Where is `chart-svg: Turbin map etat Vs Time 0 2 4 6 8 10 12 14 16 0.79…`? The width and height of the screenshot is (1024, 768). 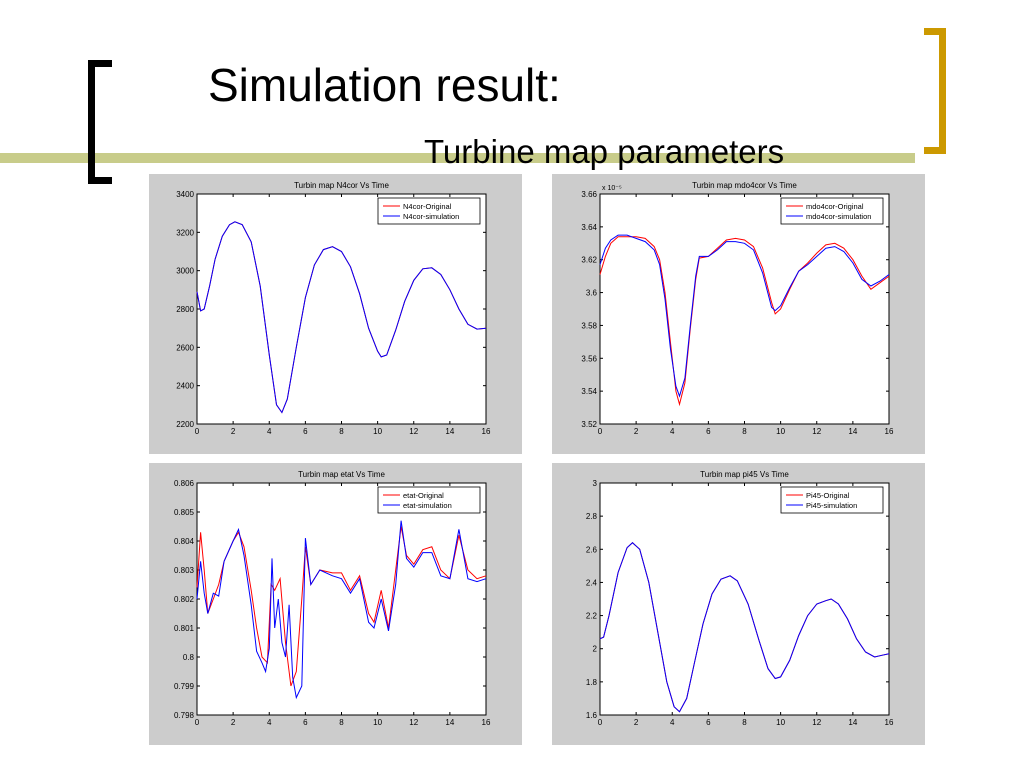 chart-svg: Turbin map etat Vs Time 0 2 4 6 8 10 12 14 16 0.79… is located at coordinates (332, 598).